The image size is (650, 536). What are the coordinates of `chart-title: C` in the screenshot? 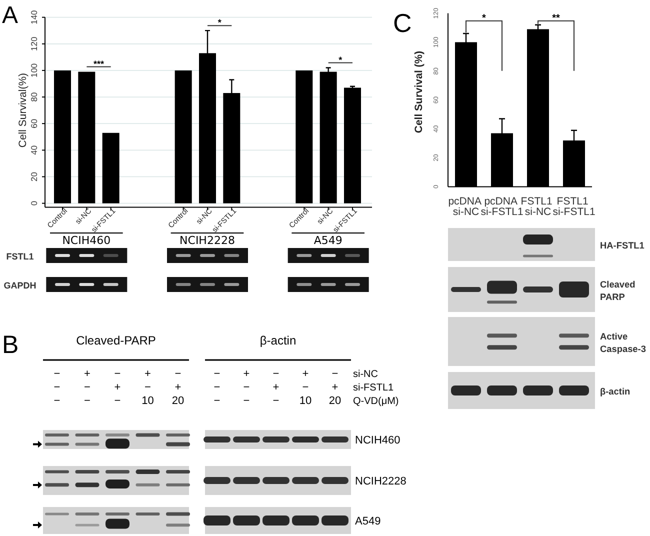 It's located at (402, 23).